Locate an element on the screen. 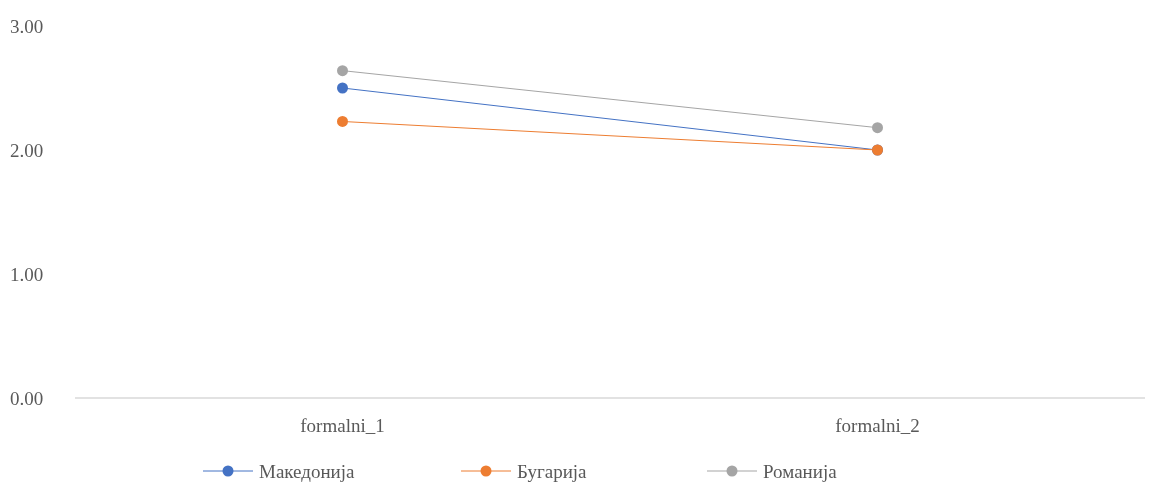  y-tick-label: 2.00 is located at coordinates (27, 150).